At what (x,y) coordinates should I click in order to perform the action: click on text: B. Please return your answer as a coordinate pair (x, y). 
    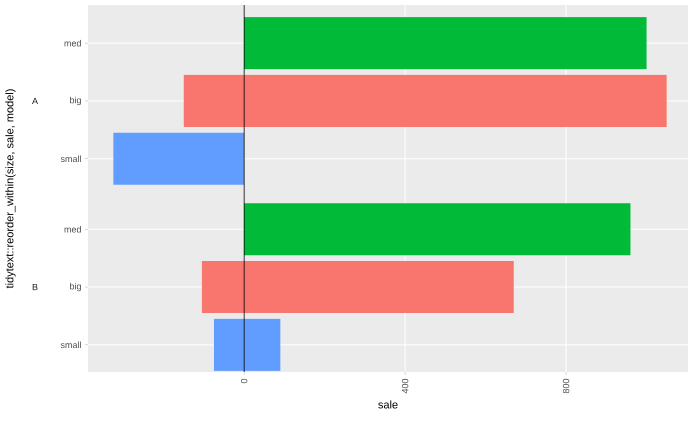
    Looking at the image, I should click on (35, 287).